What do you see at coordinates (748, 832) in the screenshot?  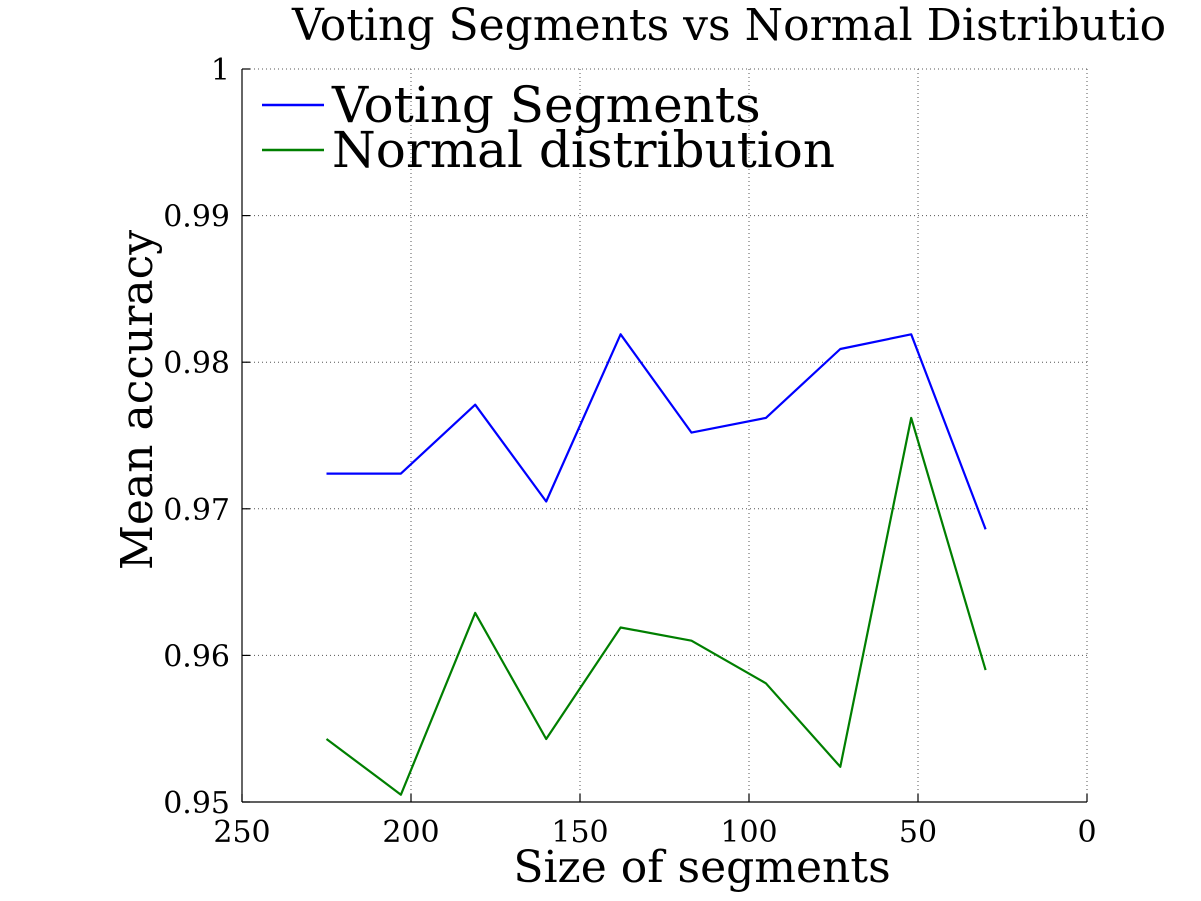 I see `x-tick-label: 100` at bounding box center [748, 832].